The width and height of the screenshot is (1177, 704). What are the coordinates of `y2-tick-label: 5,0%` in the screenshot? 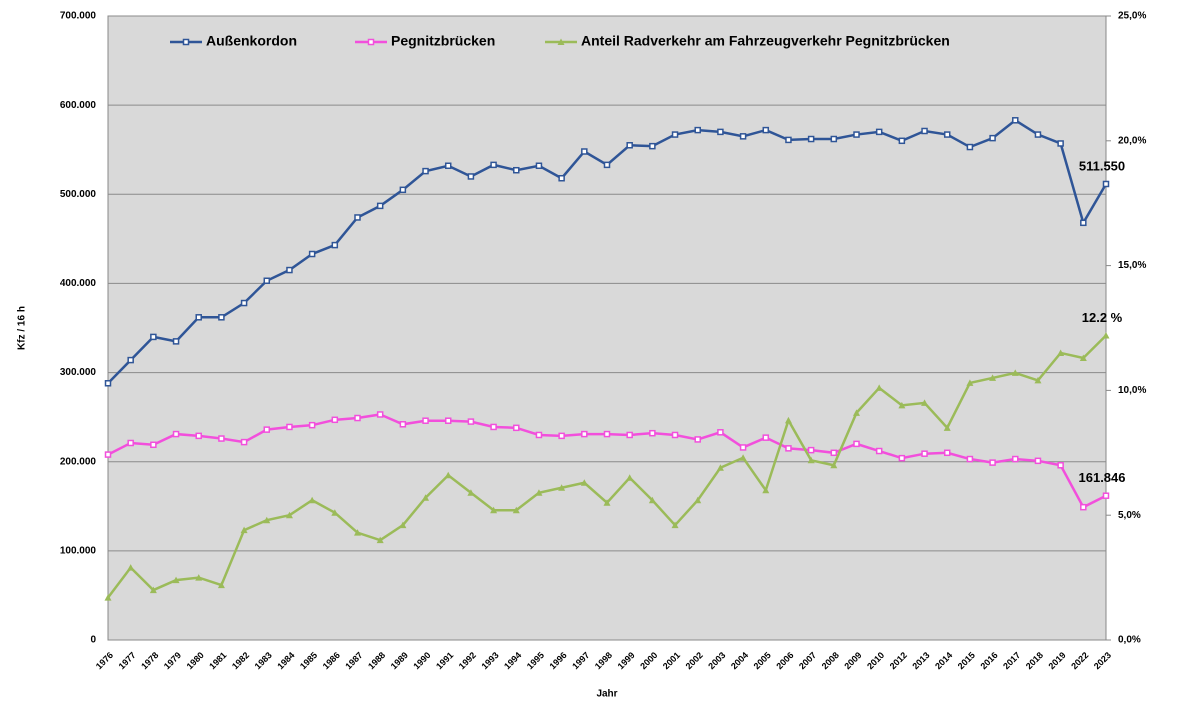 It's located at (1129, 515).